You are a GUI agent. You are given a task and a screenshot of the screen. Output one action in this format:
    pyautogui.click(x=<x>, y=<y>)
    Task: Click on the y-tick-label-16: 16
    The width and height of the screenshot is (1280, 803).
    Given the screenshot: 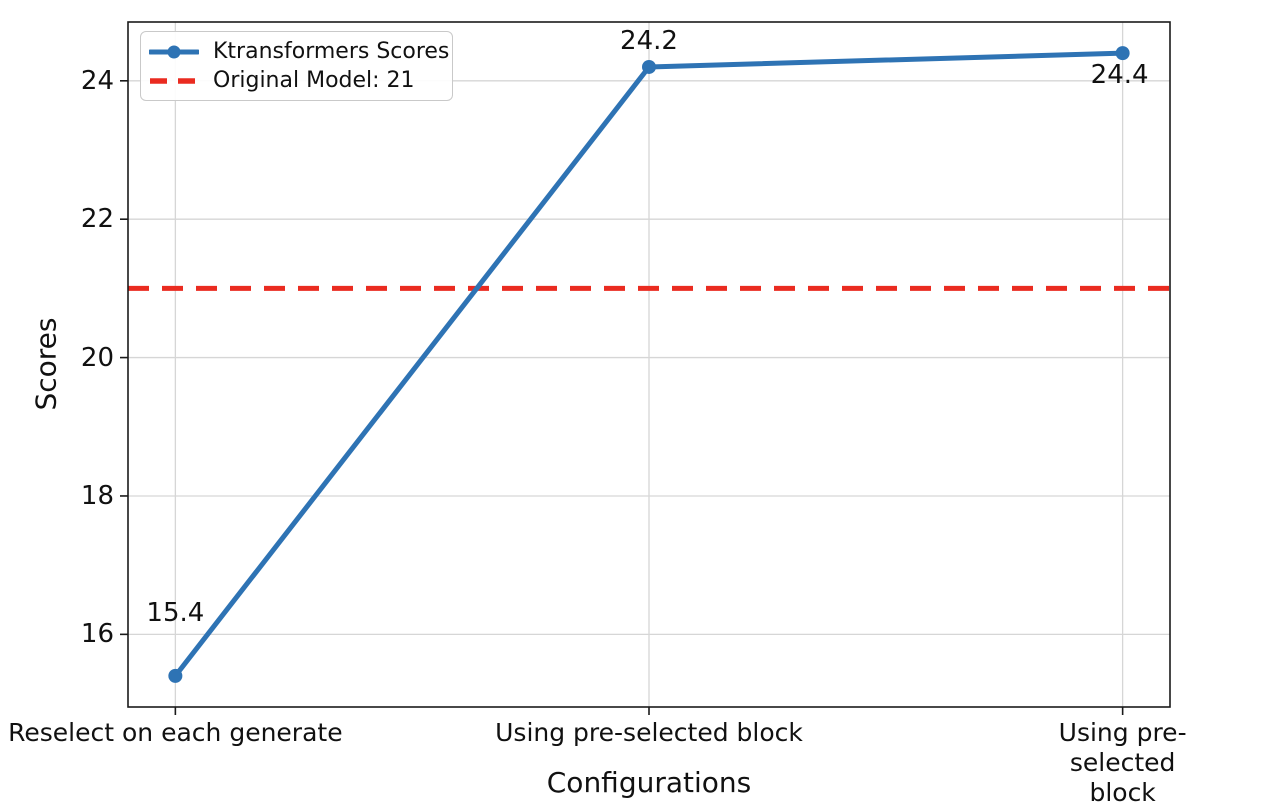 What is the action you would take?
    pyautogui.click(x=97, y=634)
    